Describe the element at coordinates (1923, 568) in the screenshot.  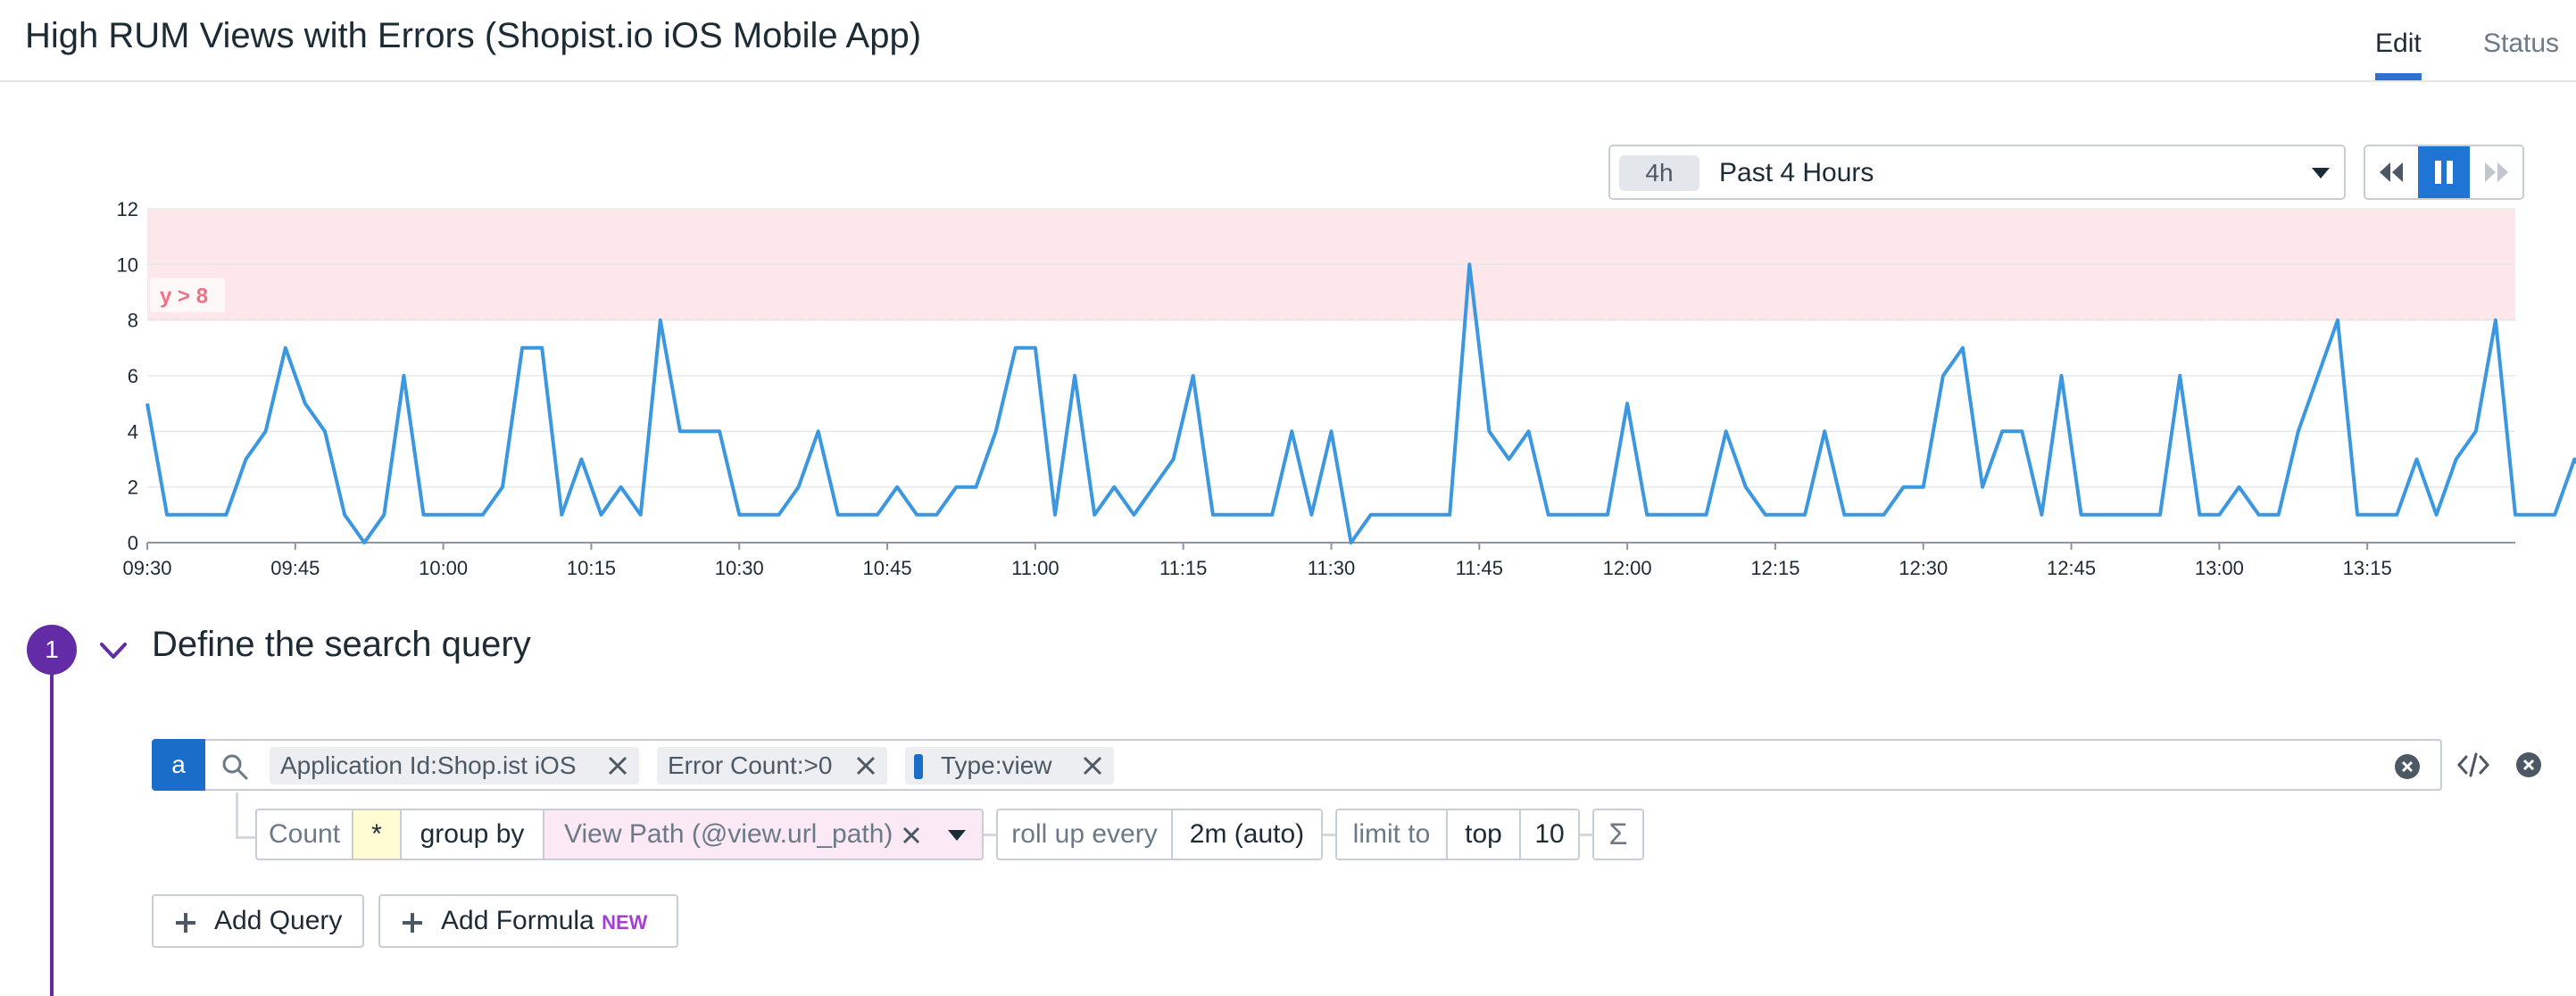
I see `x-tick-label: 12:30` at that location.